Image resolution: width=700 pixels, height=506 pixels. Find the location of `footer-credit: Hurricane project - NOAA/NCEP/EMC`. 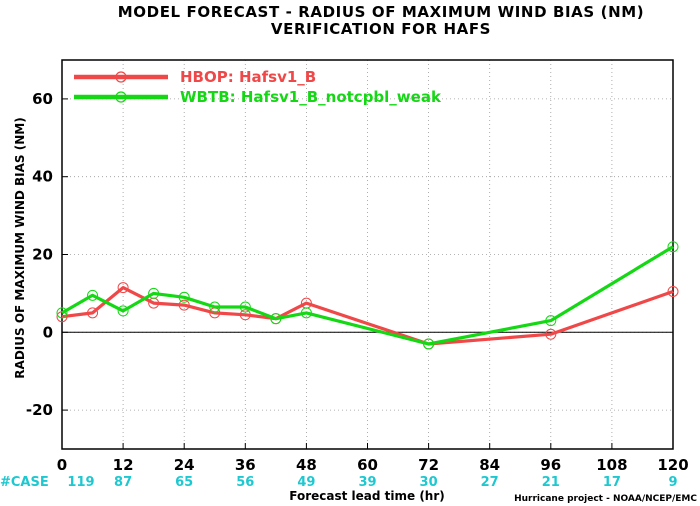

footer-credit: Hurricane project - NOAA/NCEP/EMC is located at coordinates (605, 499).